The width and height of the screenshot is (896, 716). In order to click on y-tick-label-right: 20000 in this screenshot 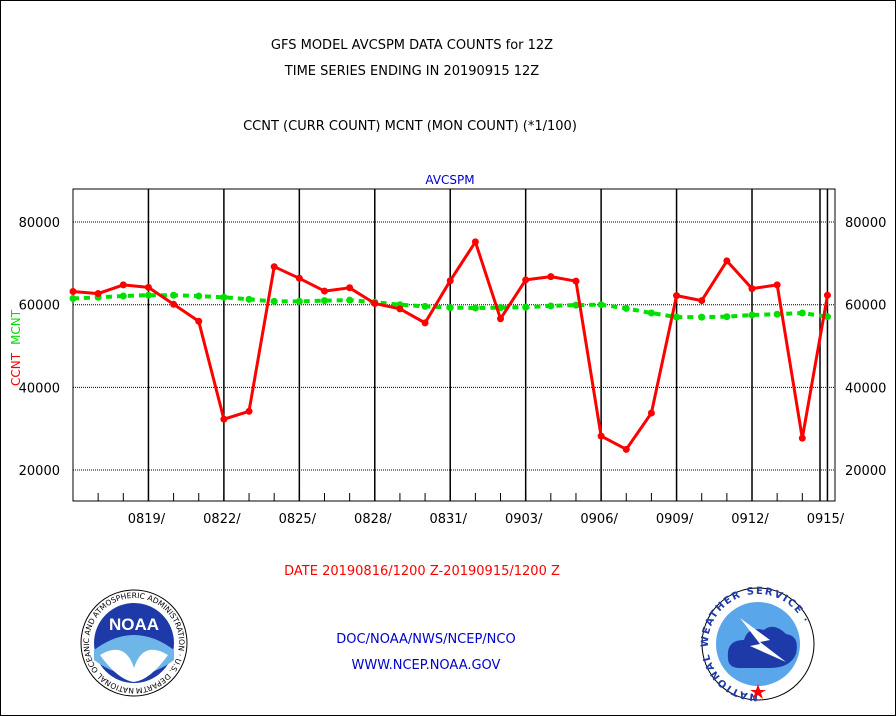, I will do `click(865, 471)`.